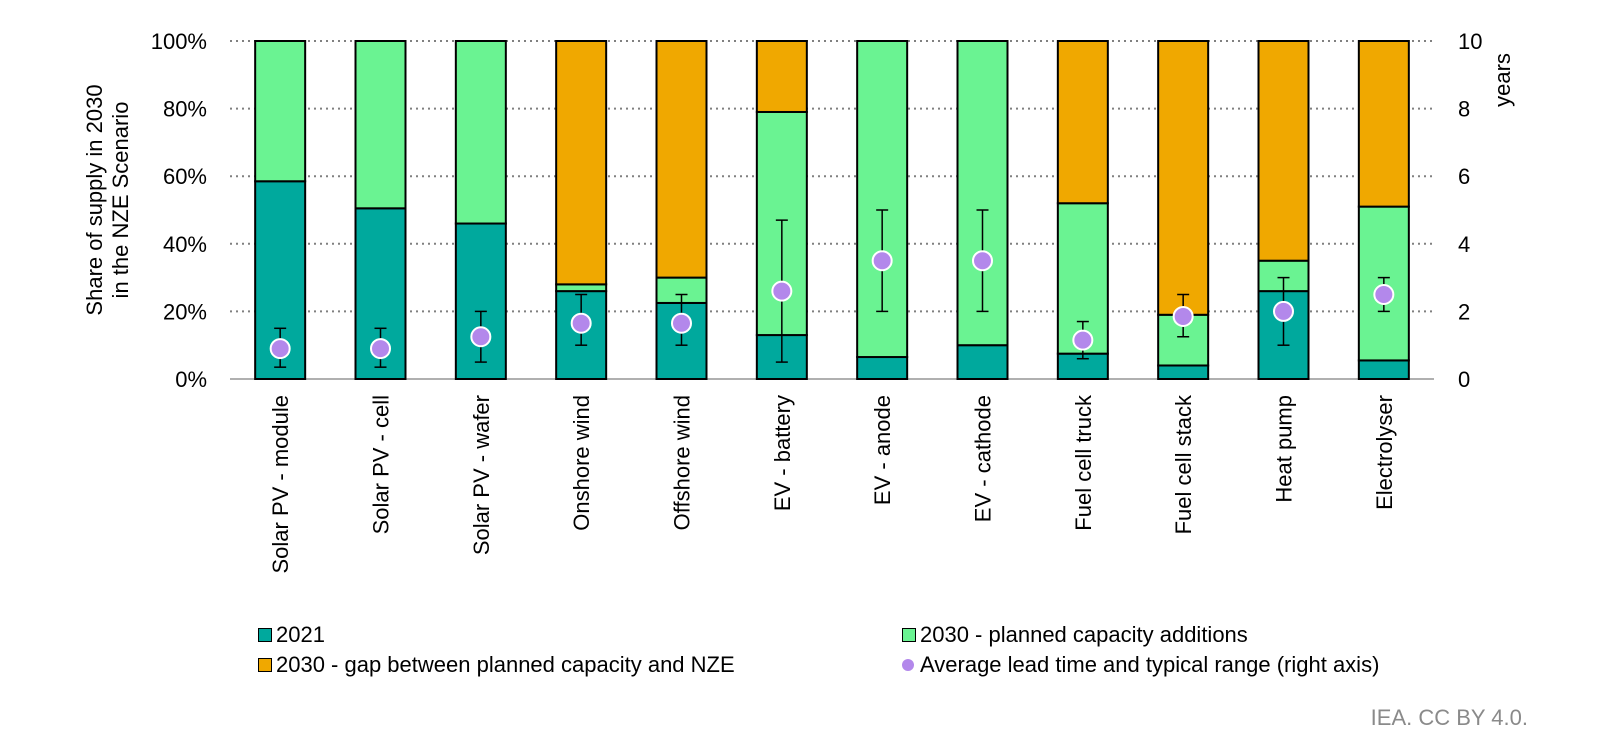 The height and width of the screenshot is (755, 1600). I want to click on x-tick-label: Solar PV - cell, so click(381, 464).